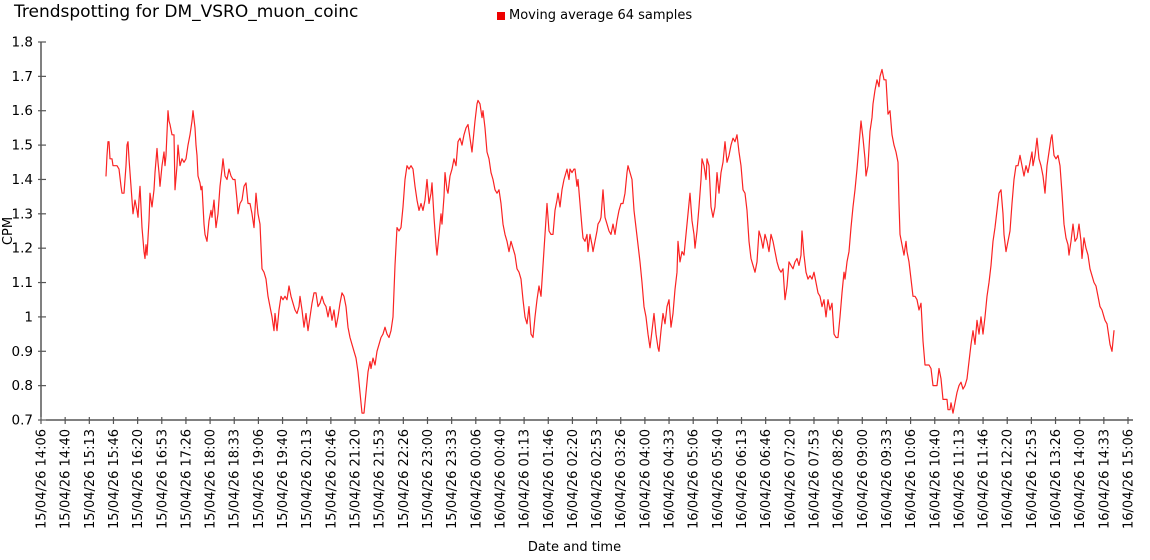 The height and width of the screenshot is (560, 1150). Describe the element at coordinates (525, 479) in the screenshot. I see `x-tick-label: 16/04/26 01:13` at that location.